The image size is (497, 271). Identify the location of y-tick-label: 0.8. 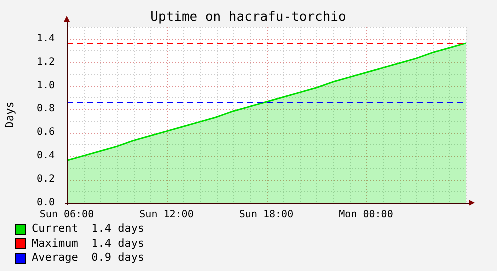
(45, 109).